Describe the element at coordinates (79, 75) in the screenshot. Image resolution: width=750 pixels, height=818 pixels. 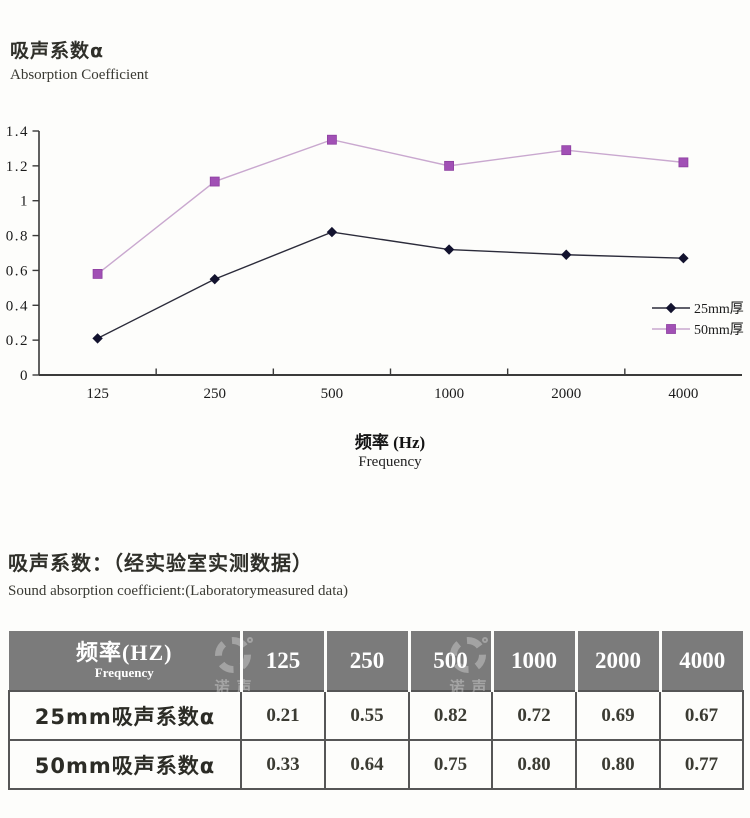
I see `chart-title-en: Absorption Coefficient` at that location.